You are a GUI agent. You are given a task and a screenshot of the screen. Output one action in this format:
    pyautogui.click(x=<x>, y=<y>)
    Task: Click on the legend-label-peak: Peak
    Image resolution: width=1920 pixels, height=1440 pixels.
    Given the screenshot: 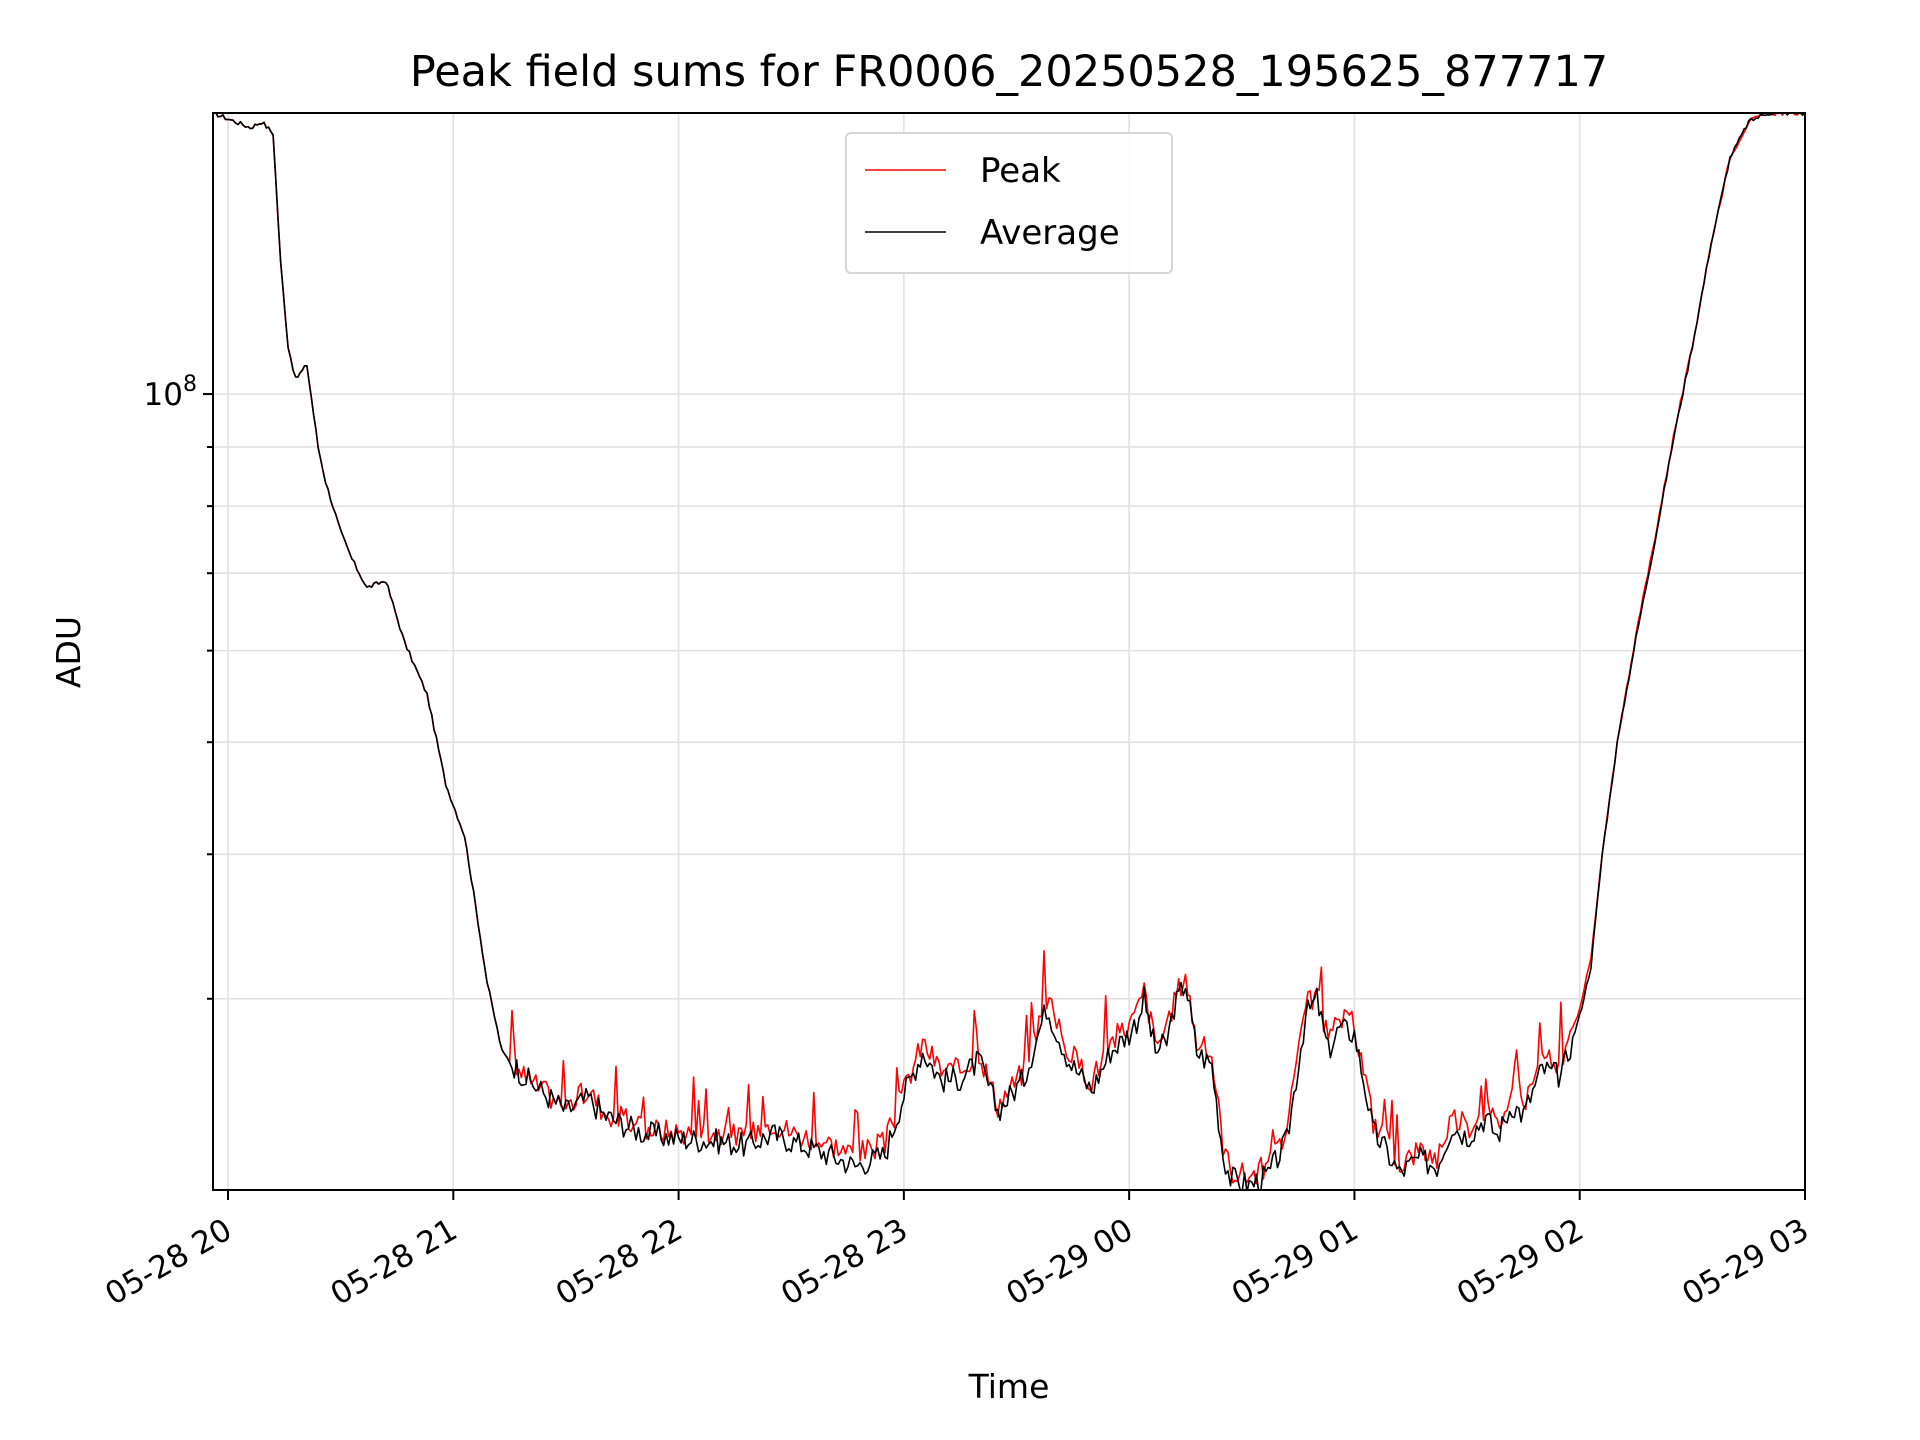 What is the action you would take?
    pyautogui.click(x=1020, y=171)
    